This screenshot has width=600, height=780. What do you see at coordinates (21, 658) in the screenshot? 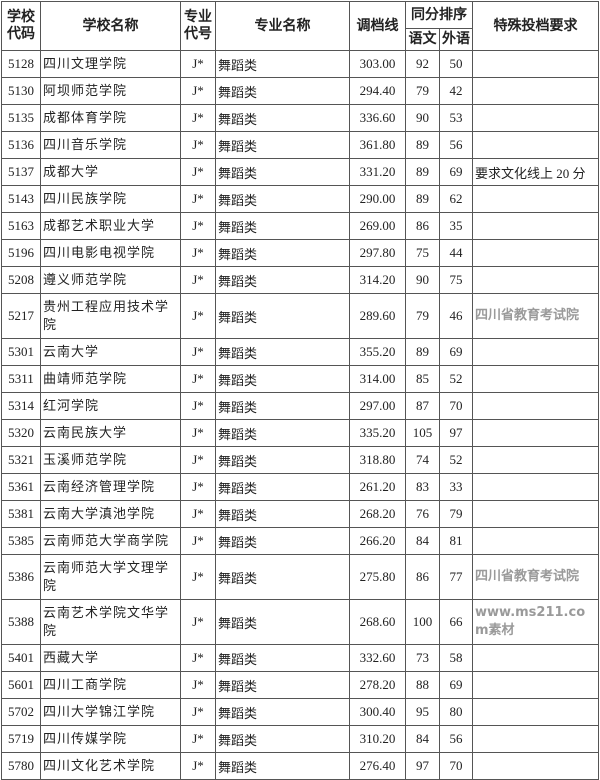
I see `school-code-cell: 5401` at bounding box center [21, 658].